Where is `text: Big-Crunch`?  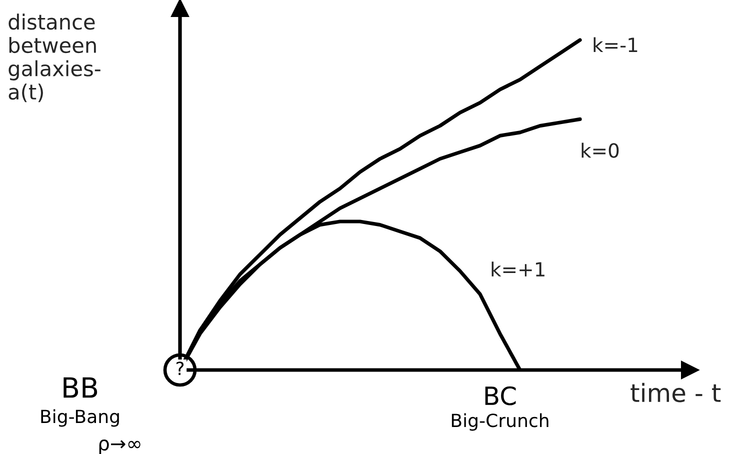 text: Big-Crunch is located at coordinates (500, 422).